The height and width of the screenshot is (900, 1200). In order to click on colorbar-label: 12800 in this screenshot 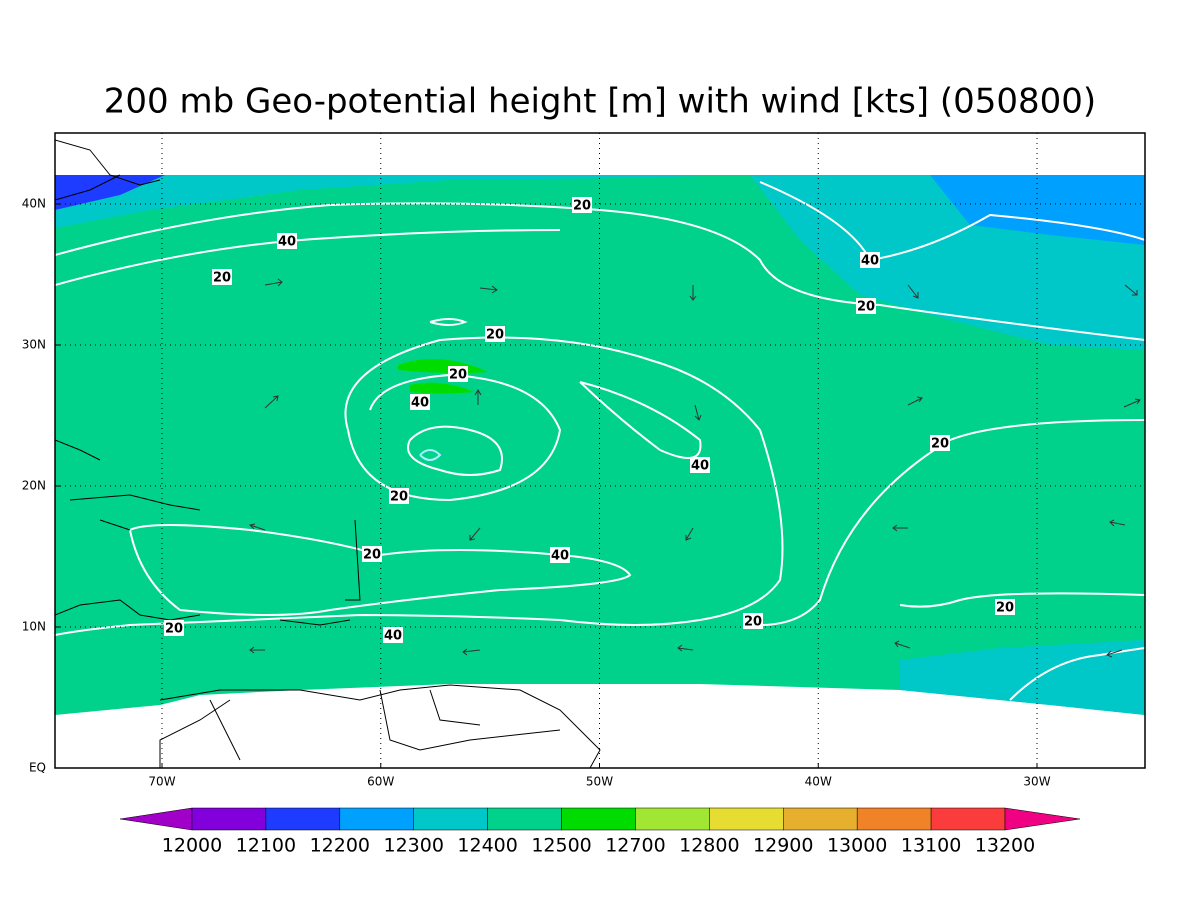, I will do `click(709, 846)`.